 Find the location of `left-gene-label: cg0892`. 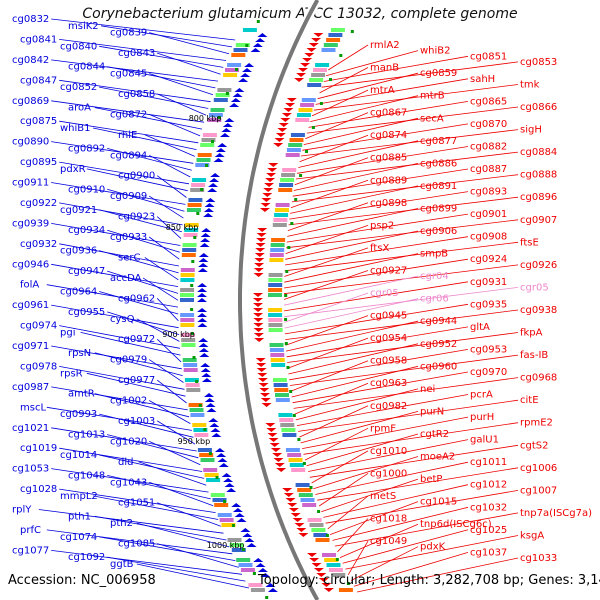

left-gene-label: cg0892 is located at coordinates (86, 148).